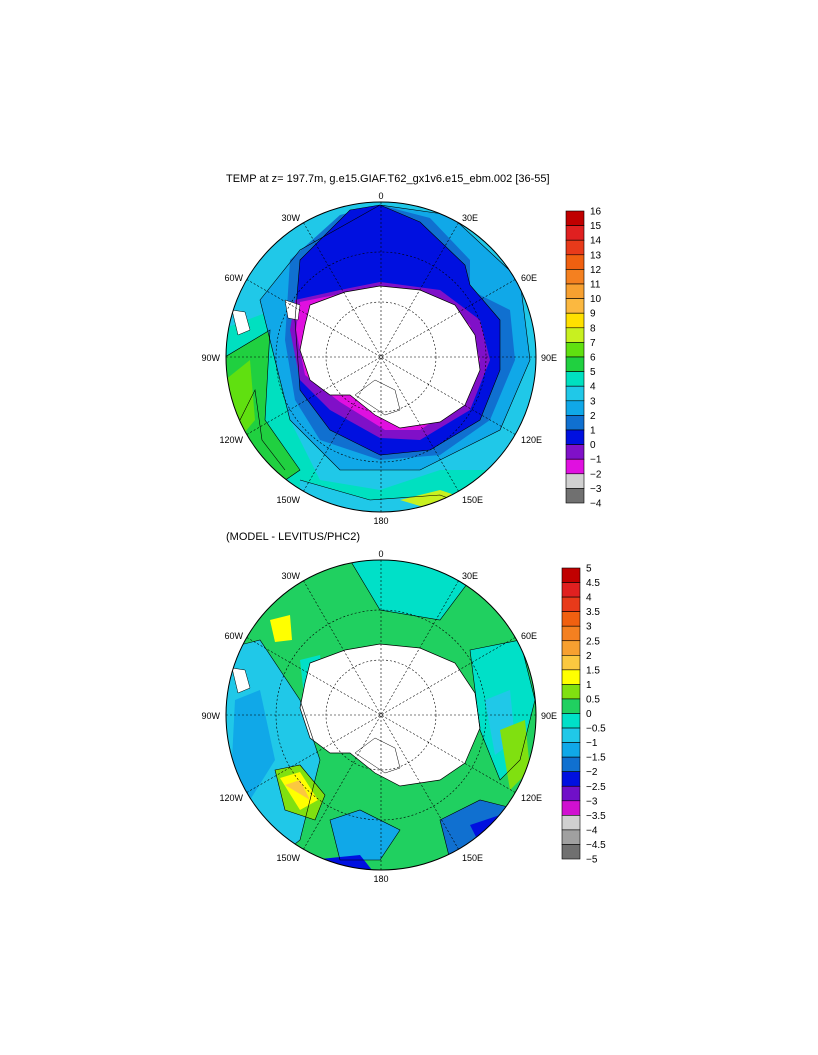  I want to click on colorbar-tick-label: 6, so click(593, 358).